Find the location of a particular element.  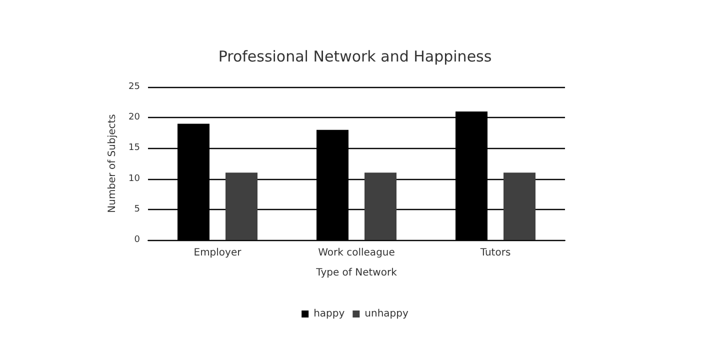

x-tick-label: Work colleague is located at coordinates (356, 253).